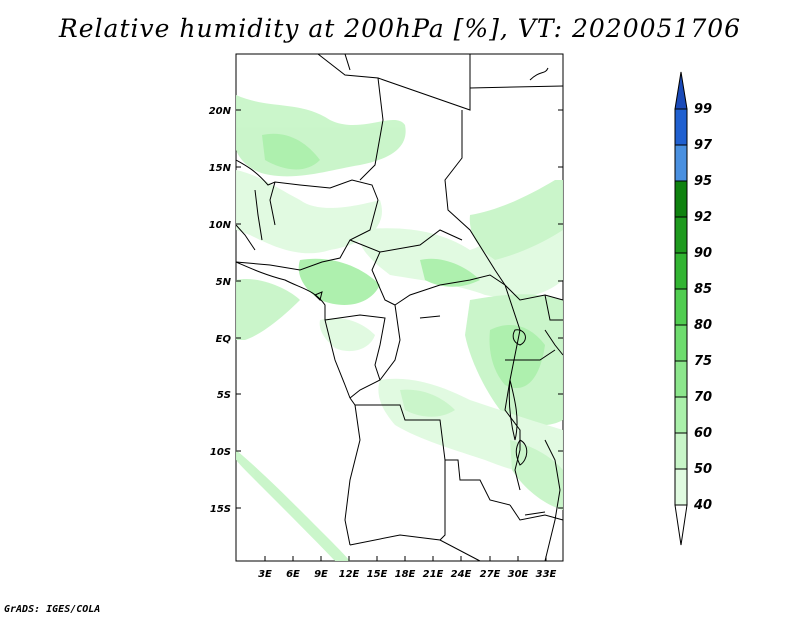 The width and height of the screenshot is (800, 618). Describe the element at coordinates (681, 525) in the screenshot. I see `colorbar-bottom-arrow` at that location.